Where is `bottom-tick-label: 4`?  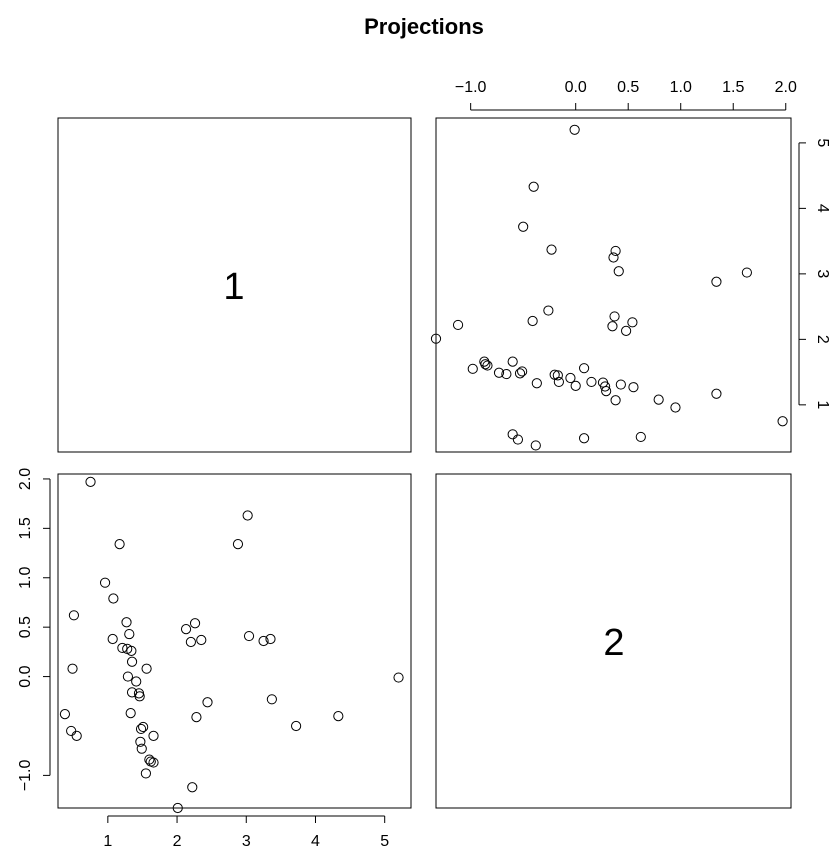 bottom-tick-label: 4 is located at coordinates (315, 841).